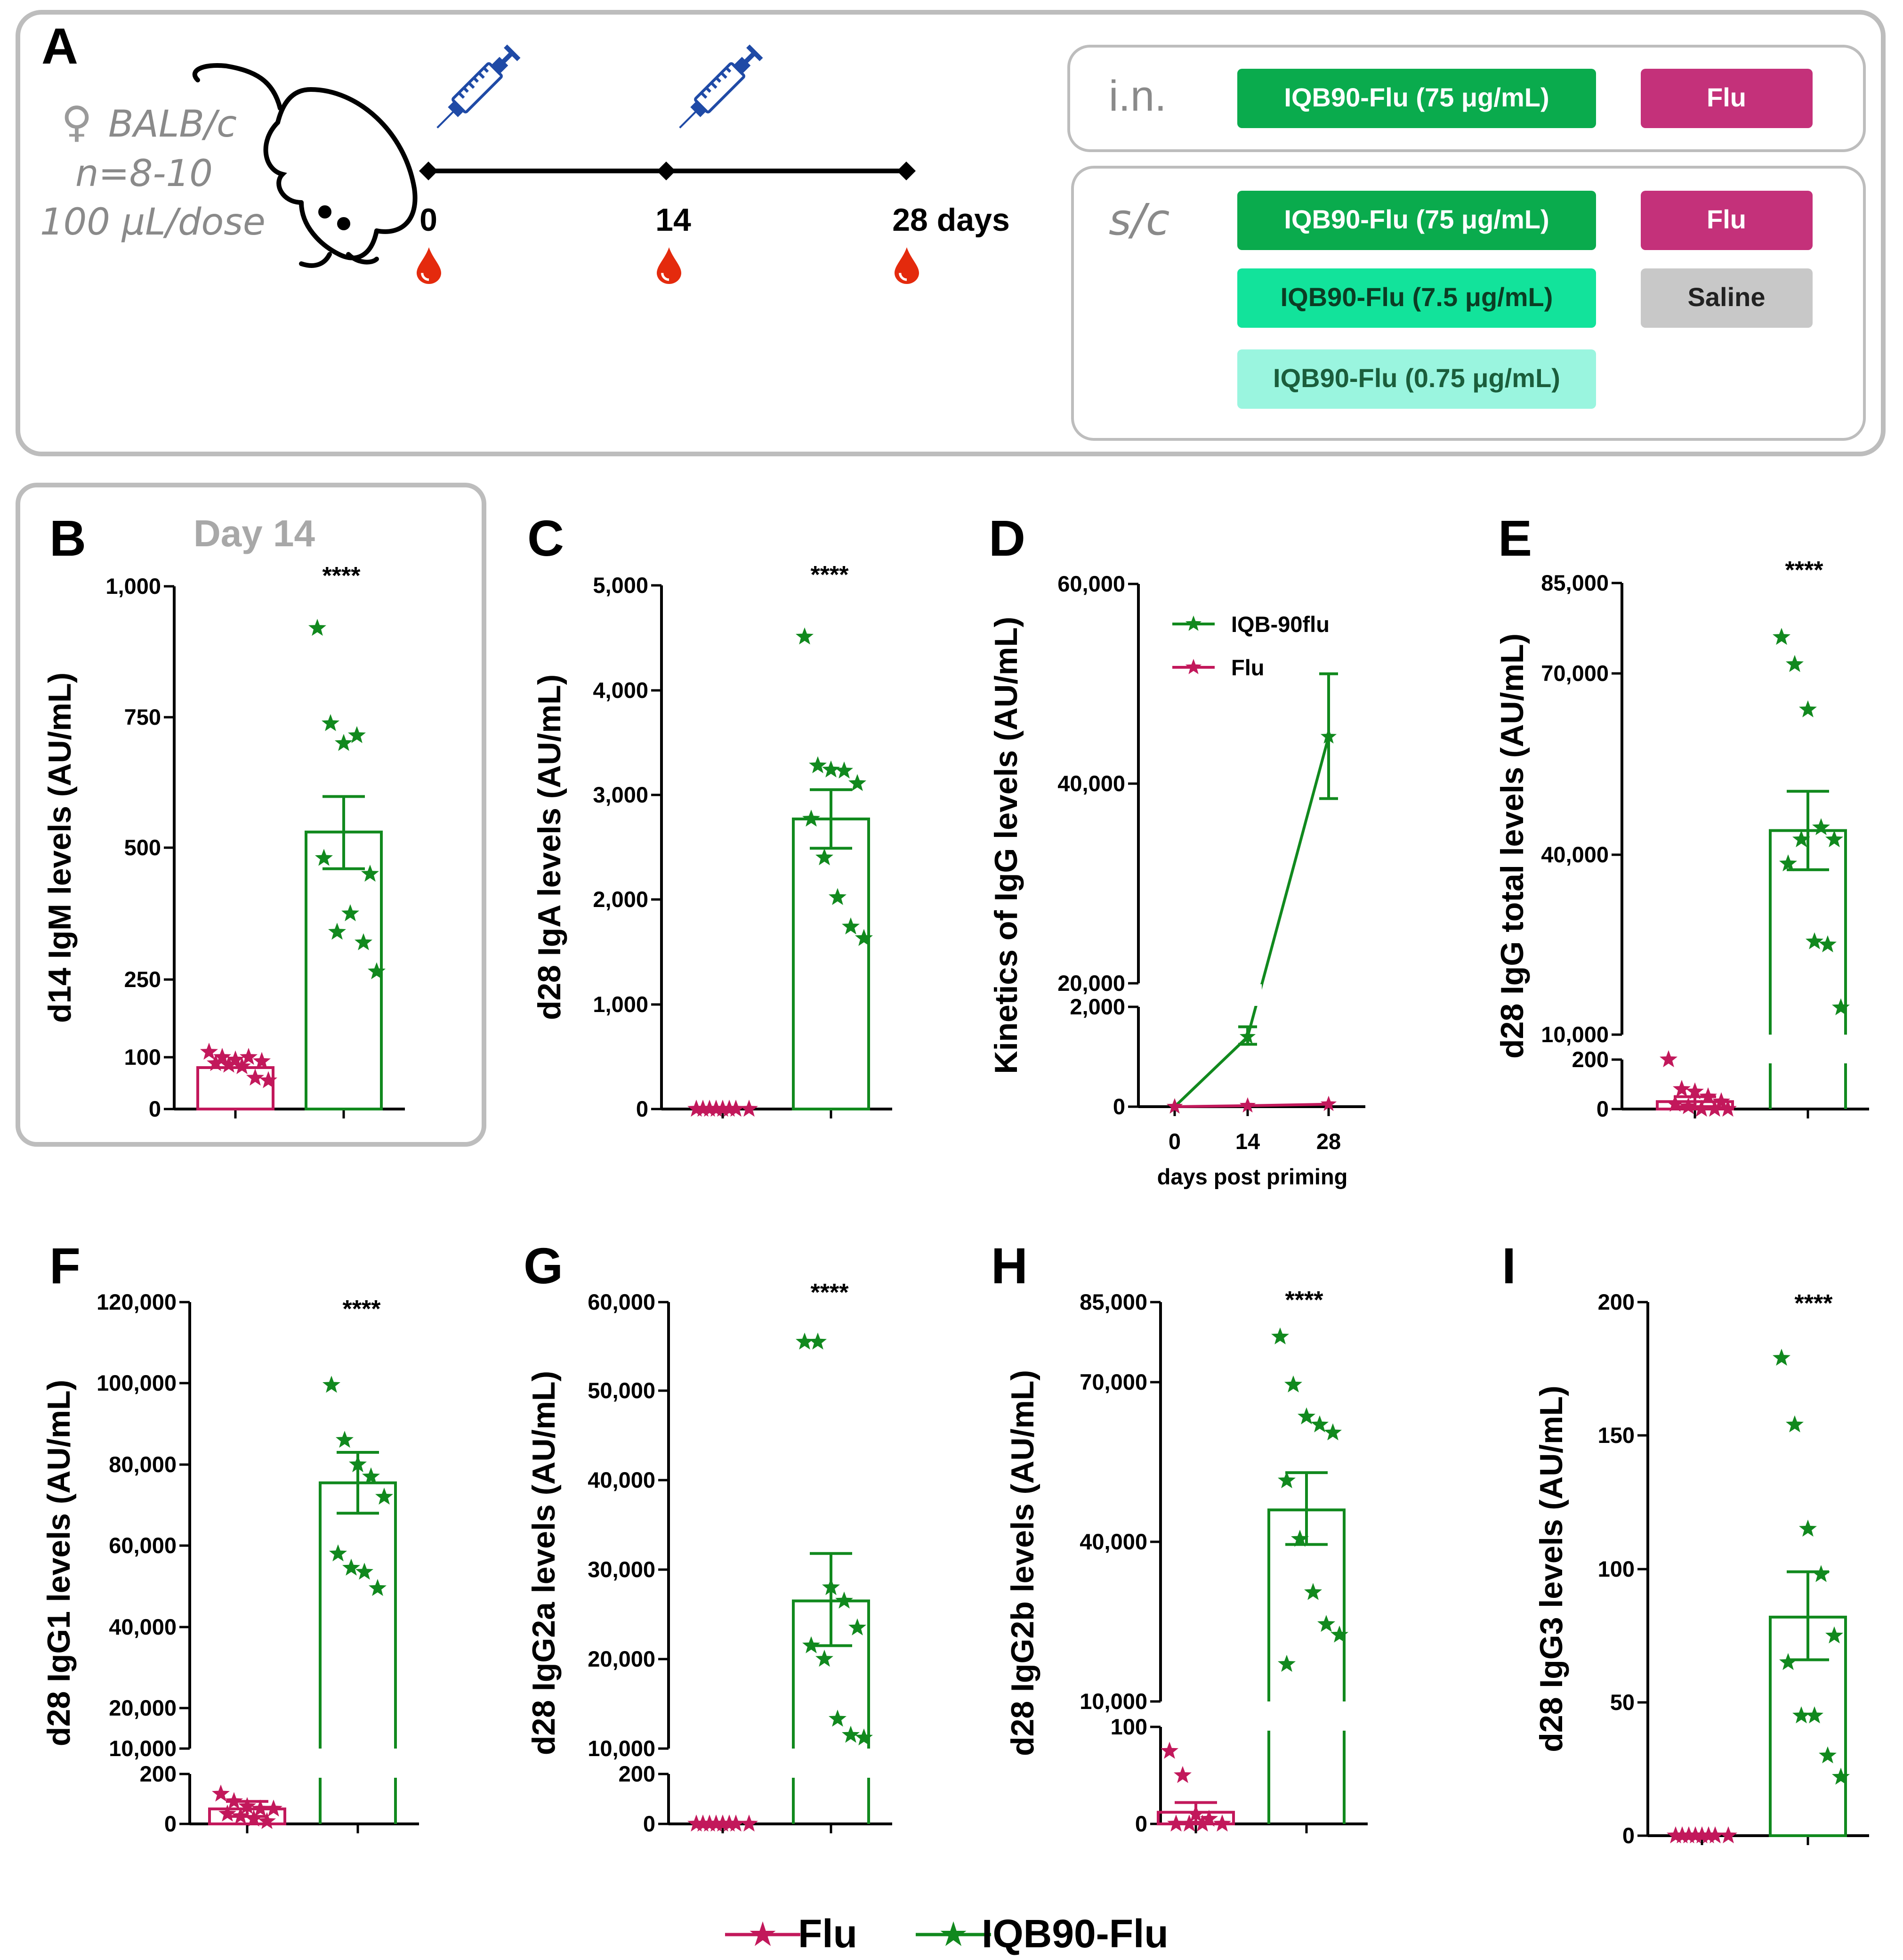  Describe the element at coordinates (1575, 1034) in the screenshot. I see `y-tick-label: 10,000` at that location.